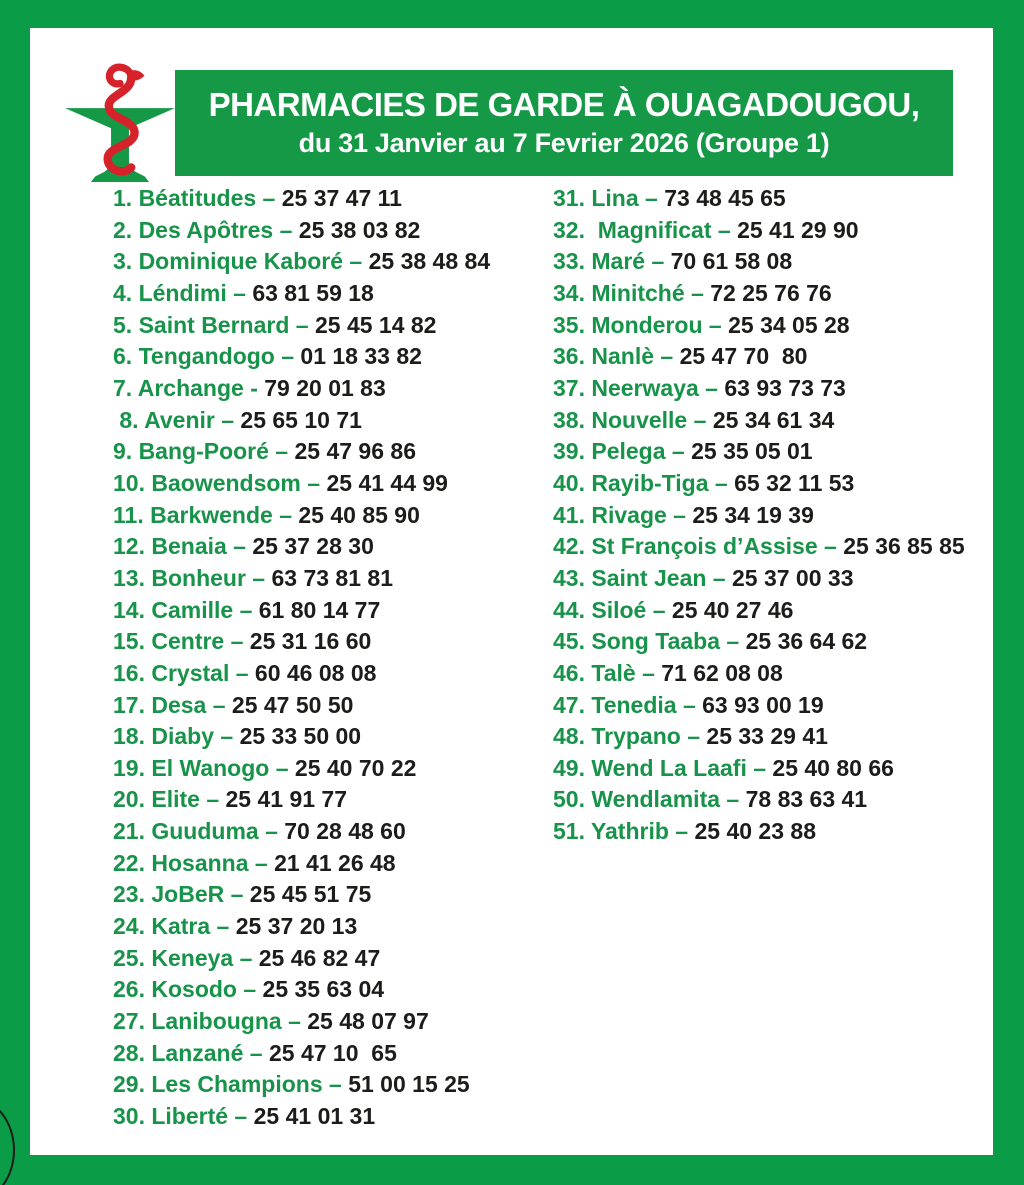 The height and width of the screenshot is (1185, 1024). What do you see at coordinates (345, 831) in the screenshot?
I see `pharmacy-phone: 70 28 48 60` at bounding box center [345, 831].